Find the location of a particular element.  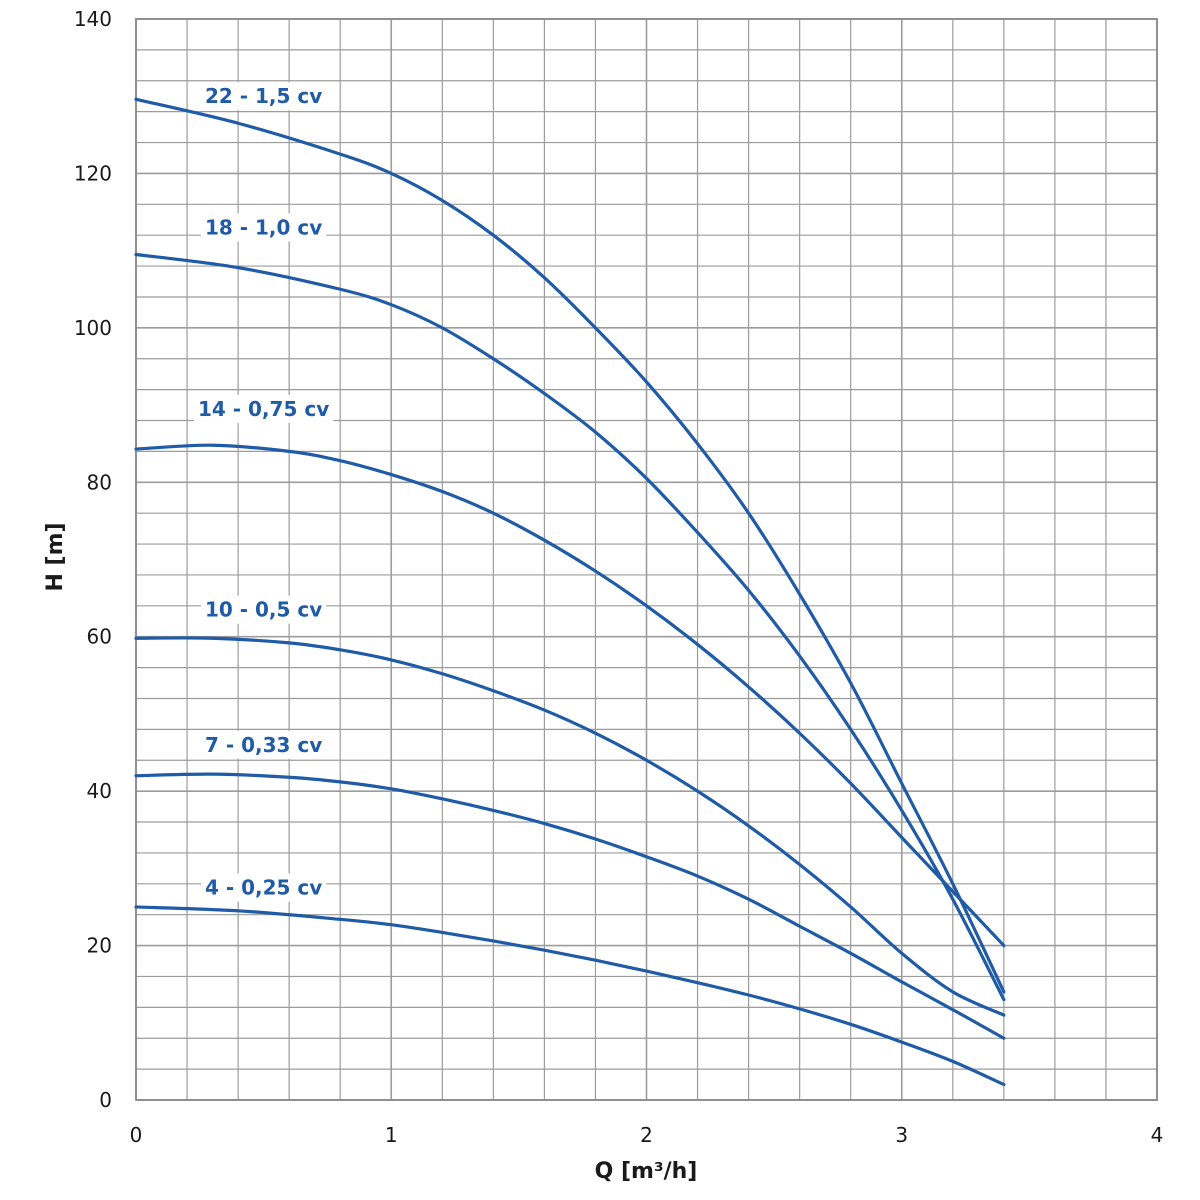

y-tick-label: 40 is located at coordinates (99, 791).